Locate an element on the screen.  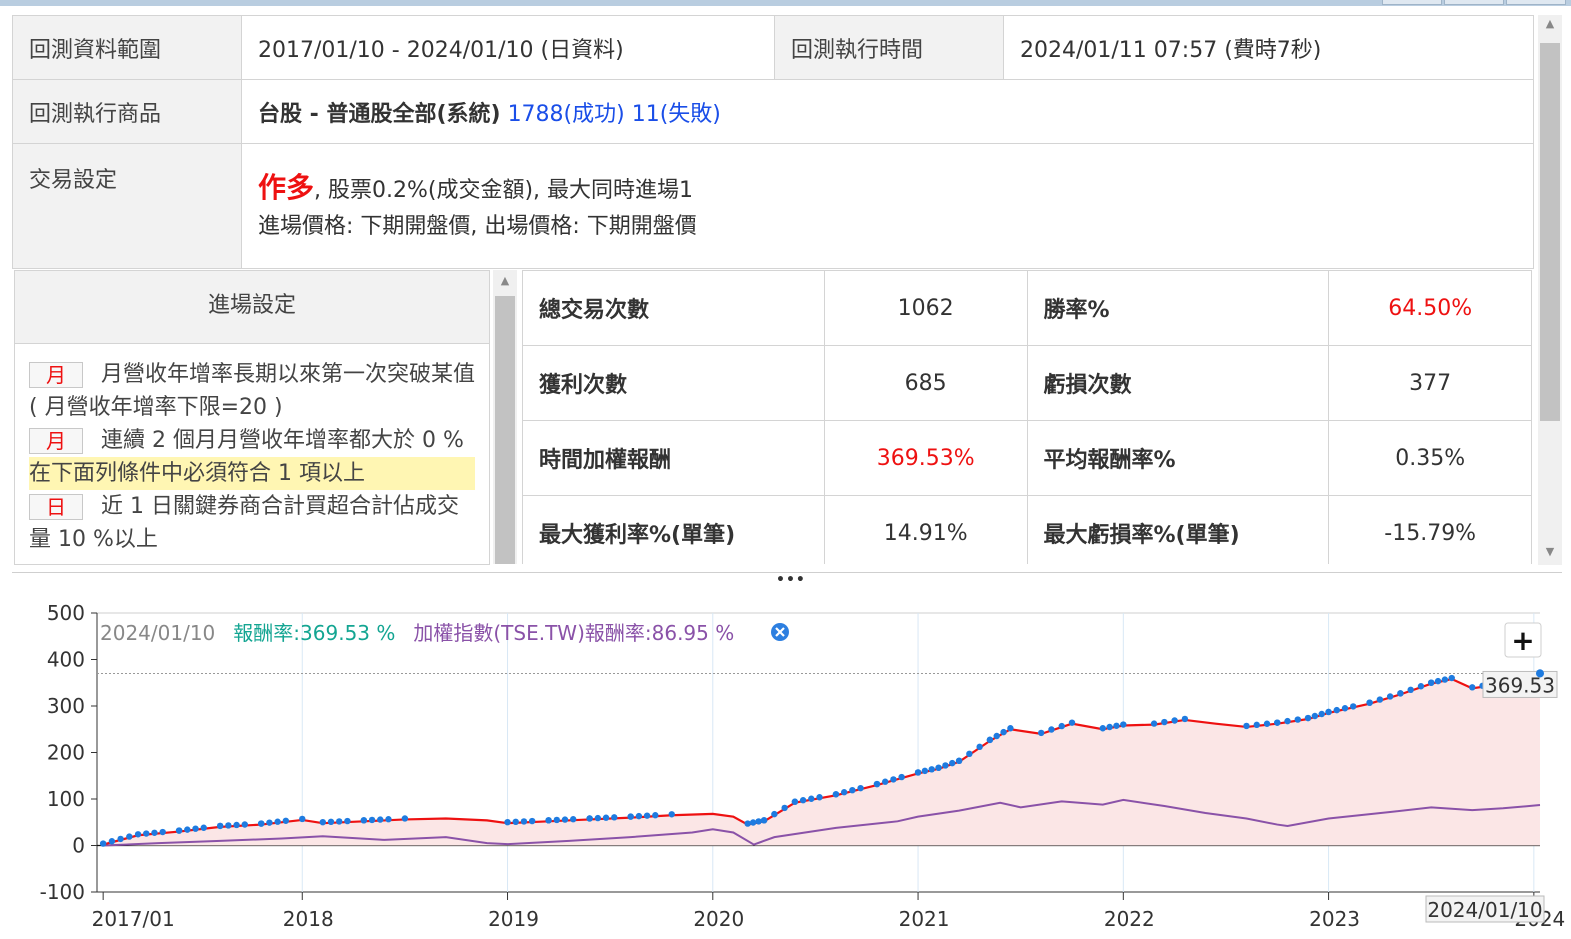
stat-label: 最大虧損率%(單筆) is located at coordinates (1178, 529).